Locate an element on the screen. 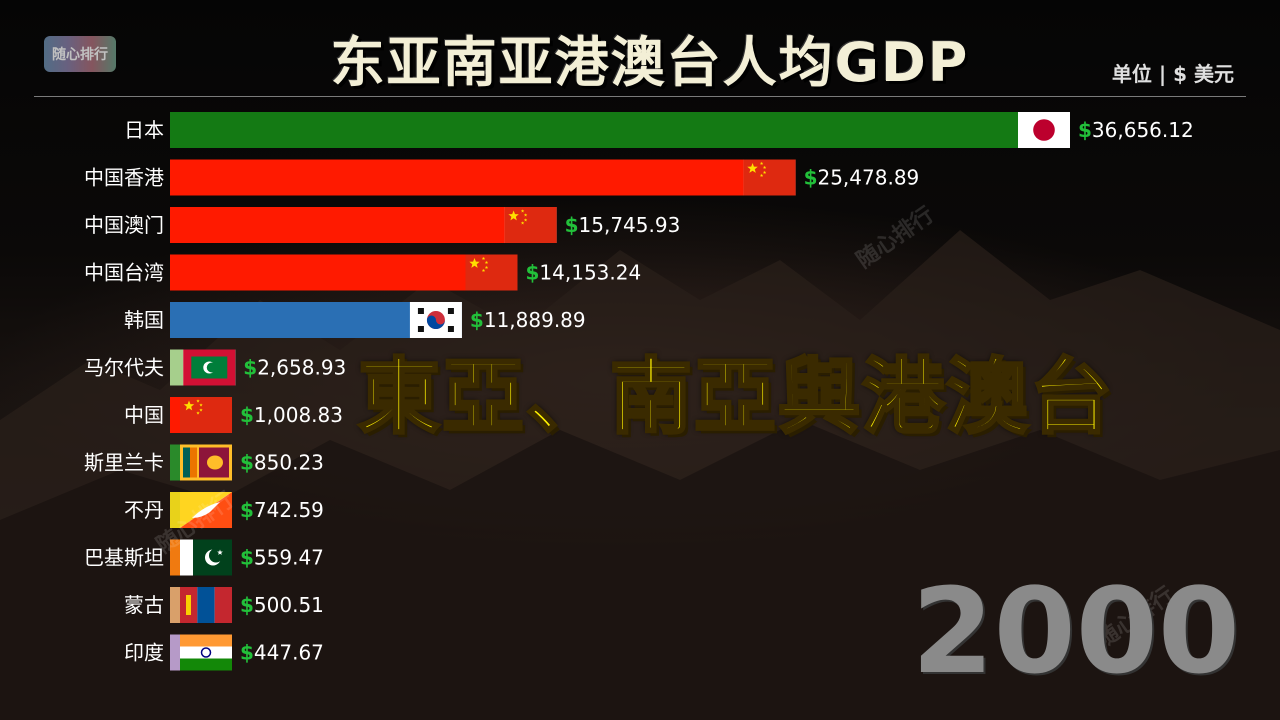  bar-value-label: $850.23 is located at coordinates (282, 463).